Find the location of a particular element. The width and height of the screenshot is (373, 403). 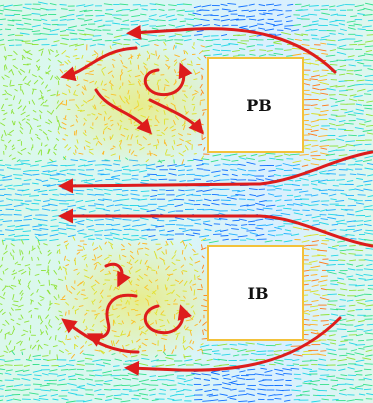

ib-block is located at coordinates (255, 293).